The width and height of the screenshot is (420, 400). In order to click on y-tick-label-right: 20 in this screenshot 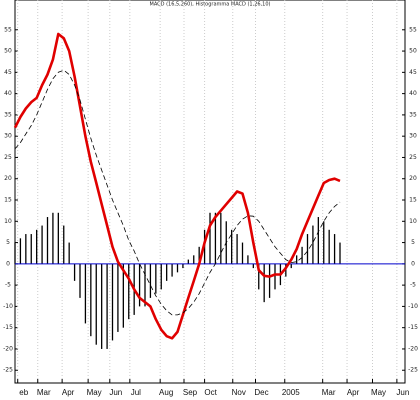, I will do `click(413, 178)`.